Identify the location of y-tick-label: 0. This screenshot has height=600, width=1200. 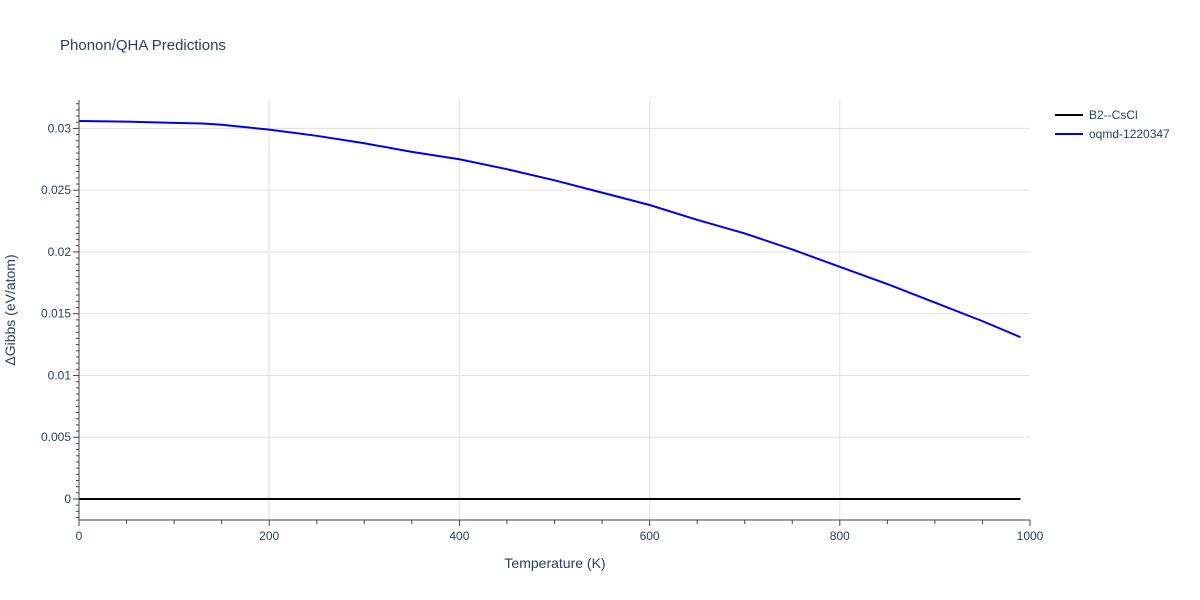
(67, 499).